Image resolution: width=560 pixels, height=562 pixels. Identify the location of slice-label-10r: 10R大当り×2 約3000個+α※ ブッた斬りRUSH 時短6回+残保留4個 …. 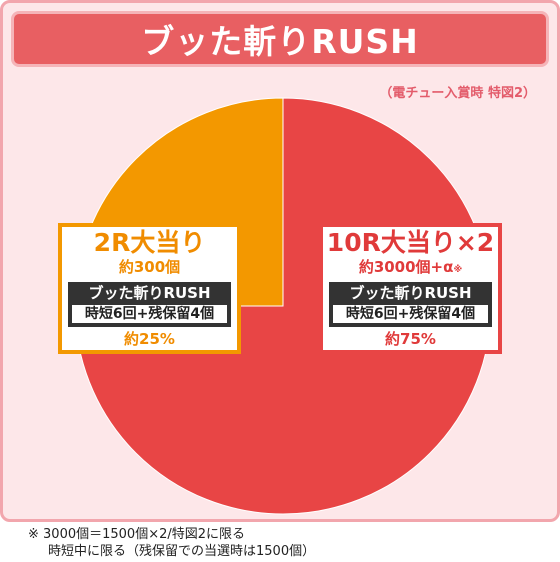
(410, 288).